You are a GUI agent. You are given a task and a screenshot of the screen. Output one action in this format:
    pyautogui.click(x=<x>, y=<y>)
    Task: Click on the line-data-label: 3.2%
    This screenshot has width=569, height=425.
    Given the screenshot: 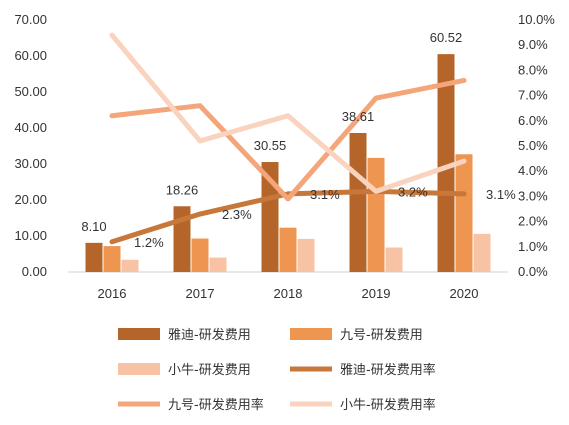 What is the action you would take?
    pyautogui.click(x=413, y=191)
    